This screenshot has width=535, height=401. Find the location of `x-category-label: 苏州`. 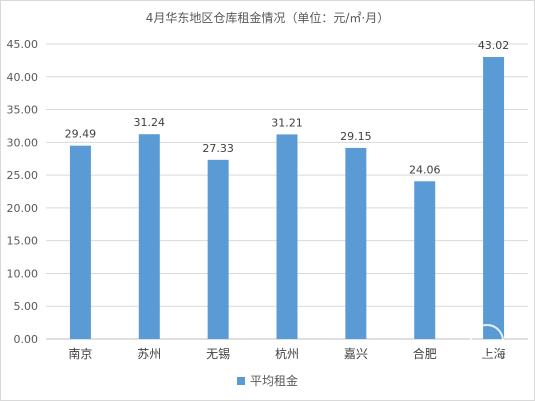

x-category-label: 苏州 is located at coordinates (149, 354).